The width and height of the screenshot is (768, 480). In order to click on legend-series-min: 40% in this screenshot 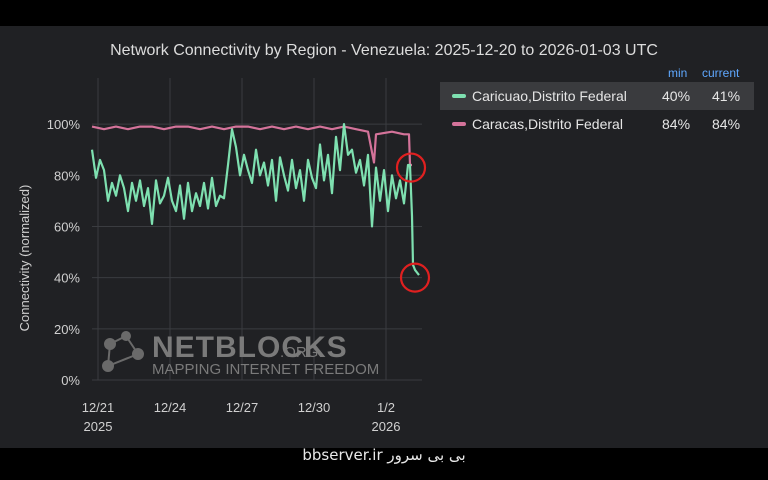, I will do `click(676, 96)`.